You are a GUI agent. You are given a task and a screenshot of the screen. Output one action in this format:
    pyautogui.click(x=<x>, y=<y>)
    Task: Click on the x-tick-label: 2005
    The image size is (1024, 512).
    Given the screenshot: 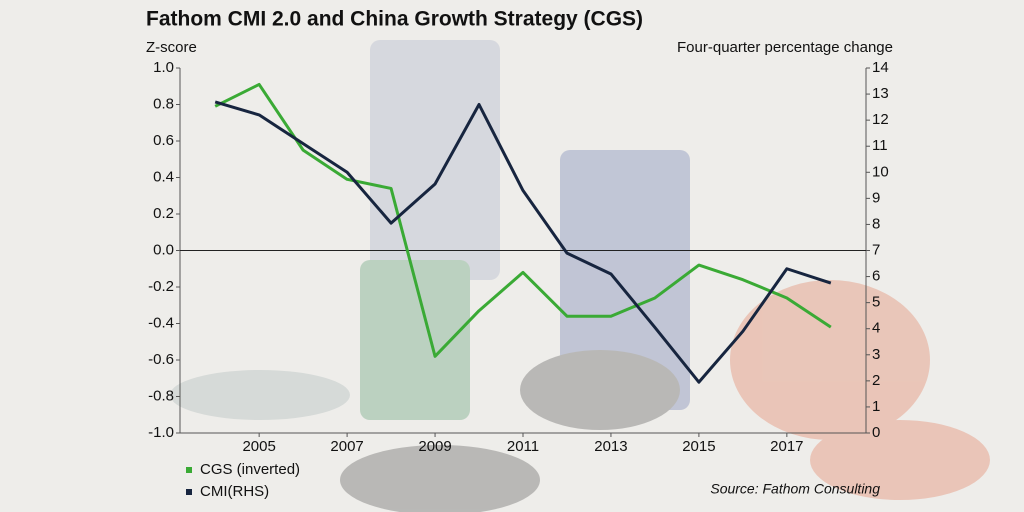 What is the action you would take?
    pyautogui.click(x=258, y=446)
    